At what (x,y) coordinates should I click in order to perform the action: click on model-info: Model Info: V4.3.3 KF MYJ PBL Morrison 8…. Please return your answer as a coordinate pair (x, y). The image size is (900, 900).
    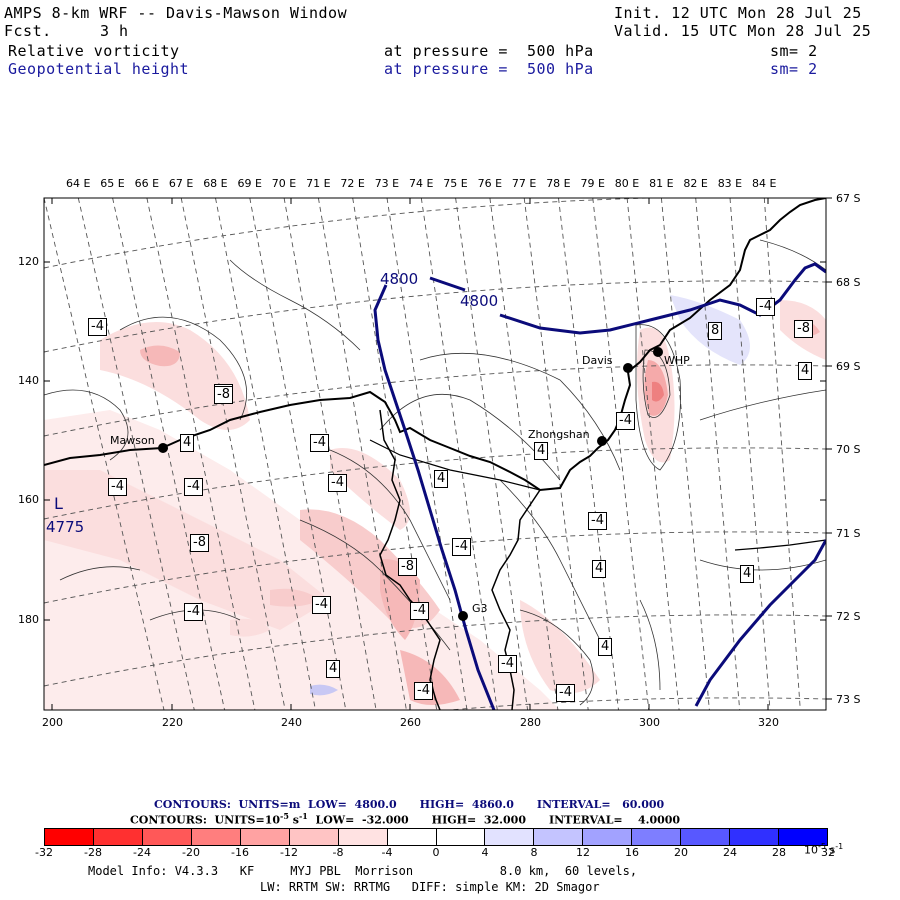
    Looking at the image, I should click on (363, 871).